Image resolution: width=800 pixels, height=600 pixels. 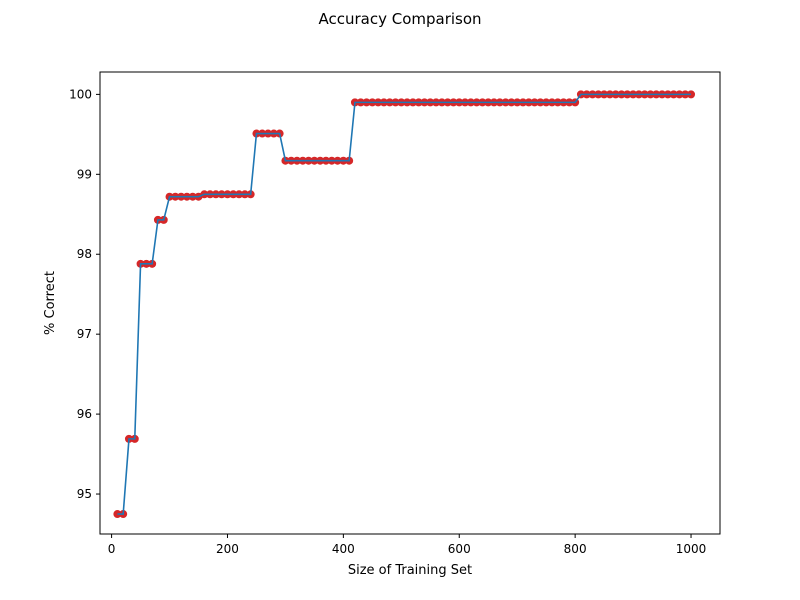 What do you see at coordinates (84, 494) in the screenshot?
I see `y-tick-label: 95` at bounding box center [84, 494].